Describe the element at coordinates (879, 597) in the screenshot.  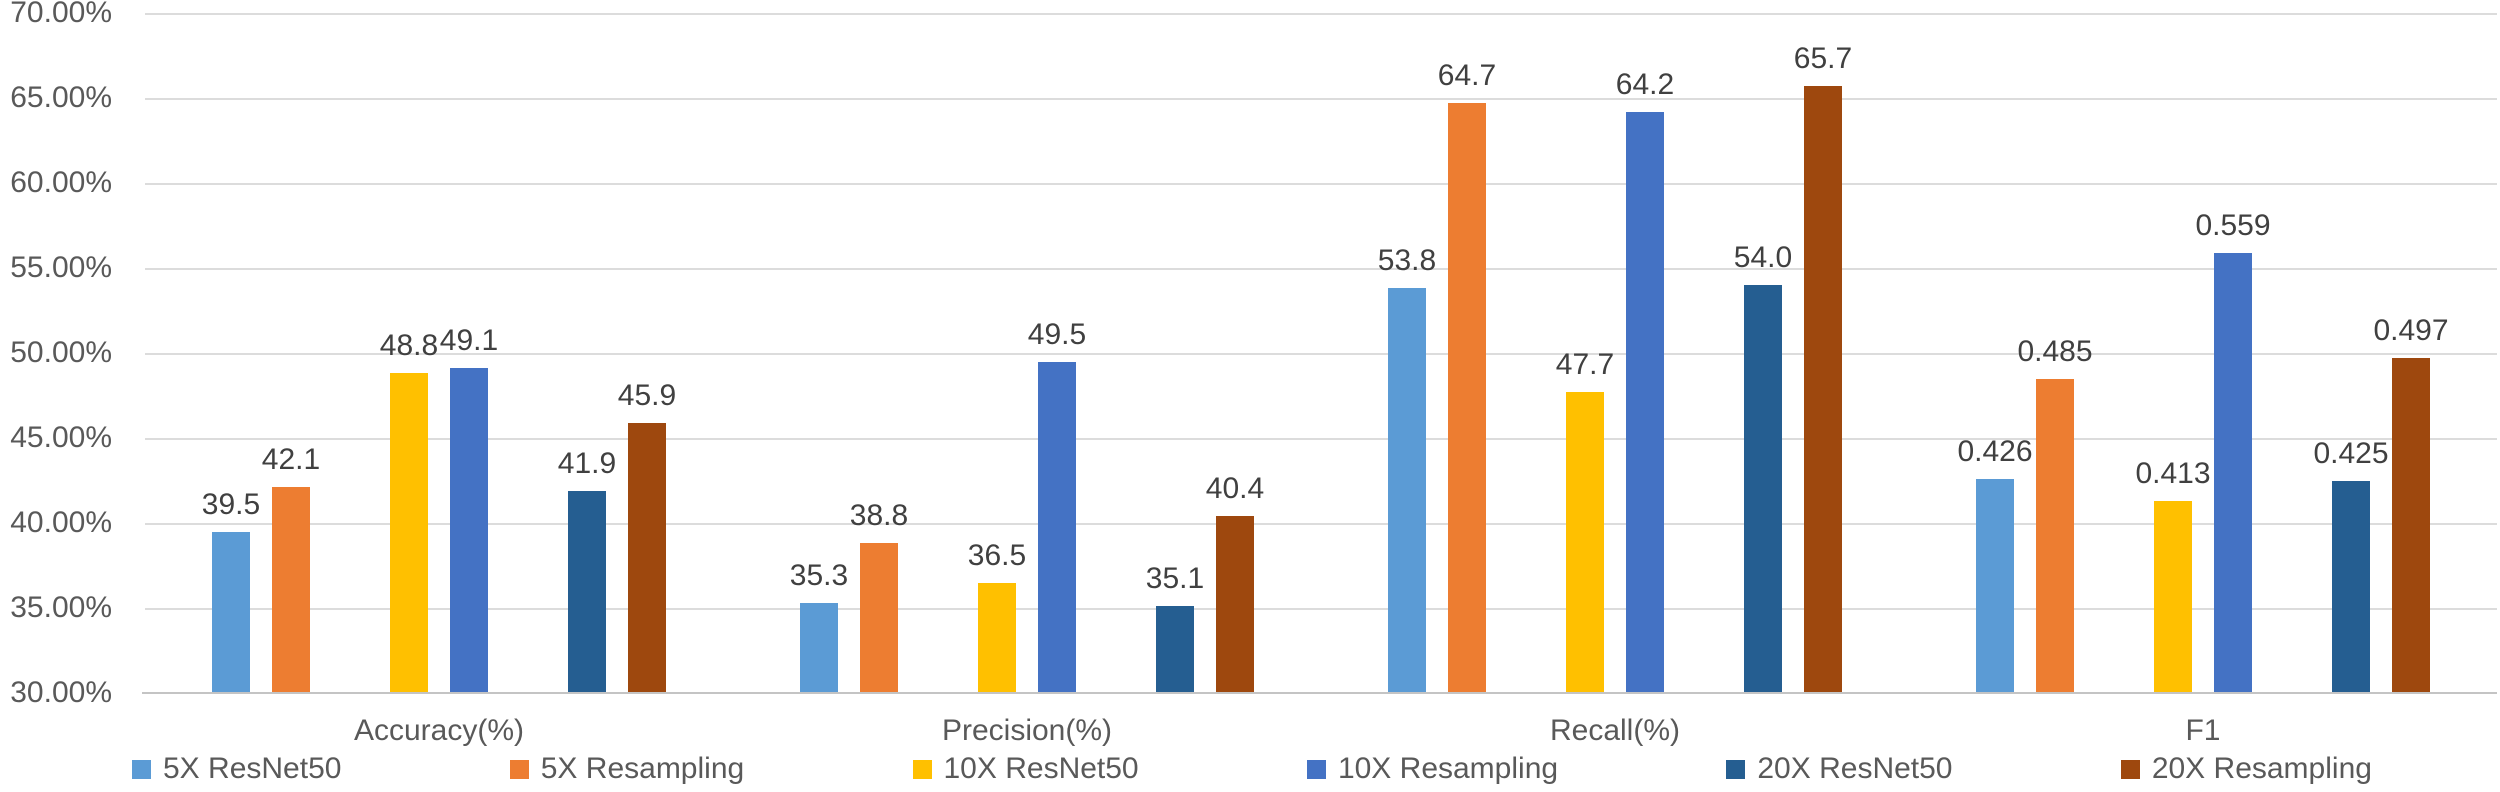
I see `bar: 38.8` at that location.